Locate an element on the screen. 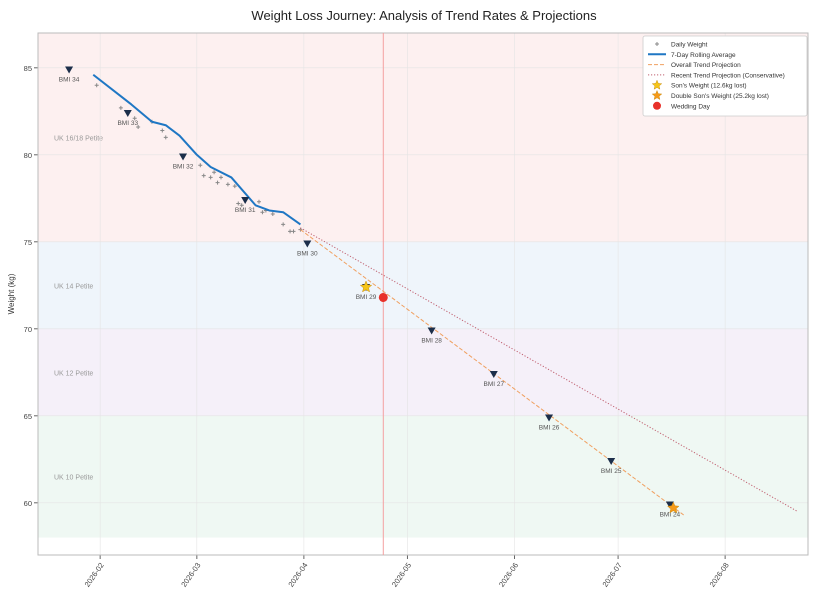  x-tick-label: 2026-04 is located at coordinates (297, 575).